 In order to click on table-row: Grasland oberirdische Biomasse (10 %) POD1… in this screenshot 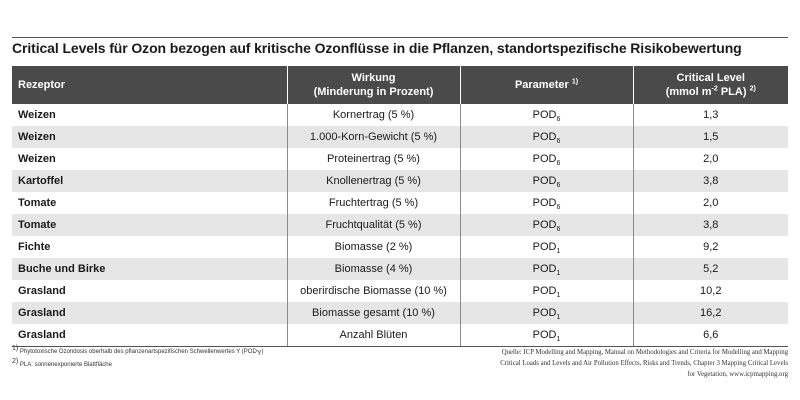, I will do `click(400, 291)`.